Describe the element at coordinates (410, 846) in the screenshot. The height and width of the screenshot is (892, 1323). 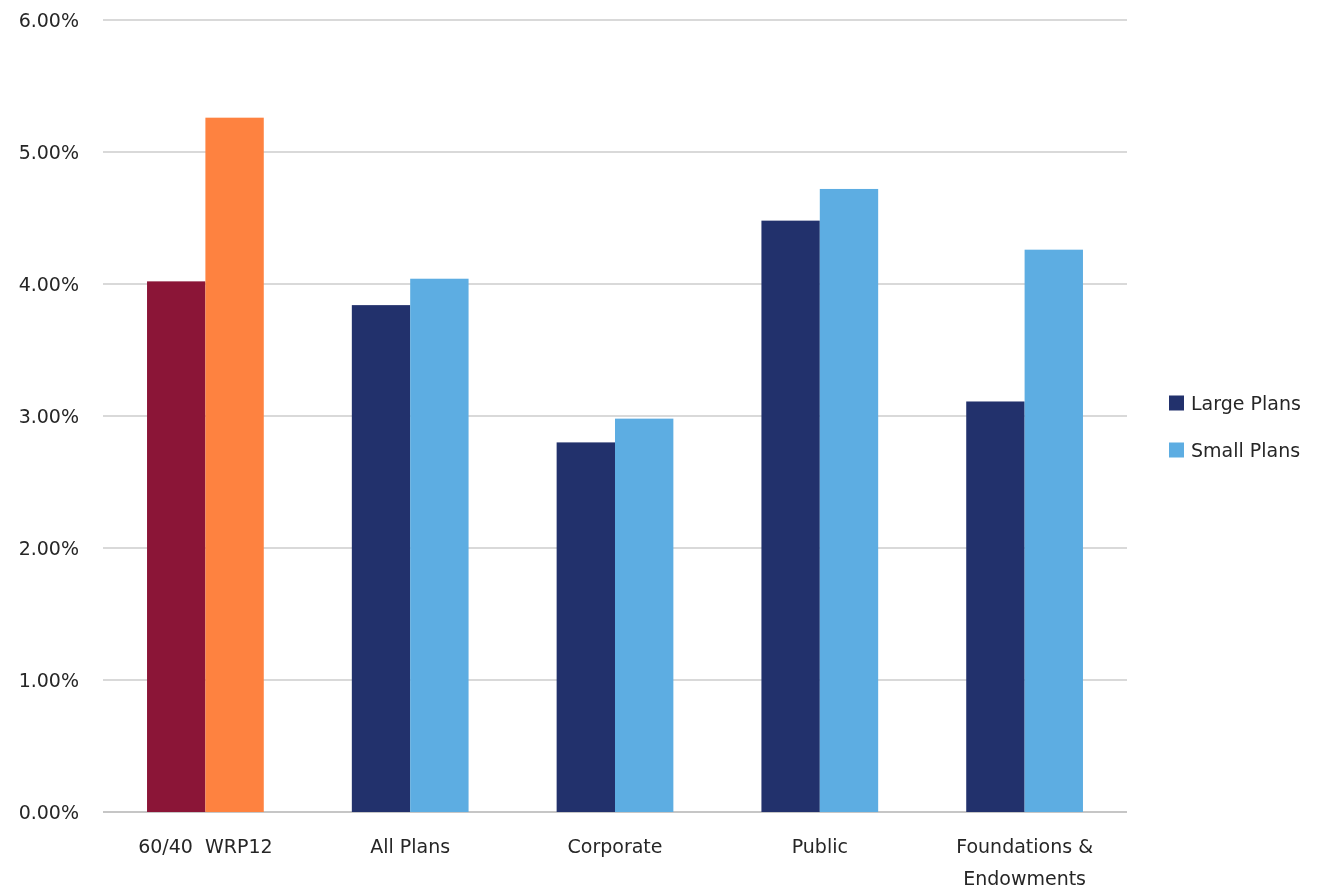
I see `x-tick-label: All Plans` at that location.